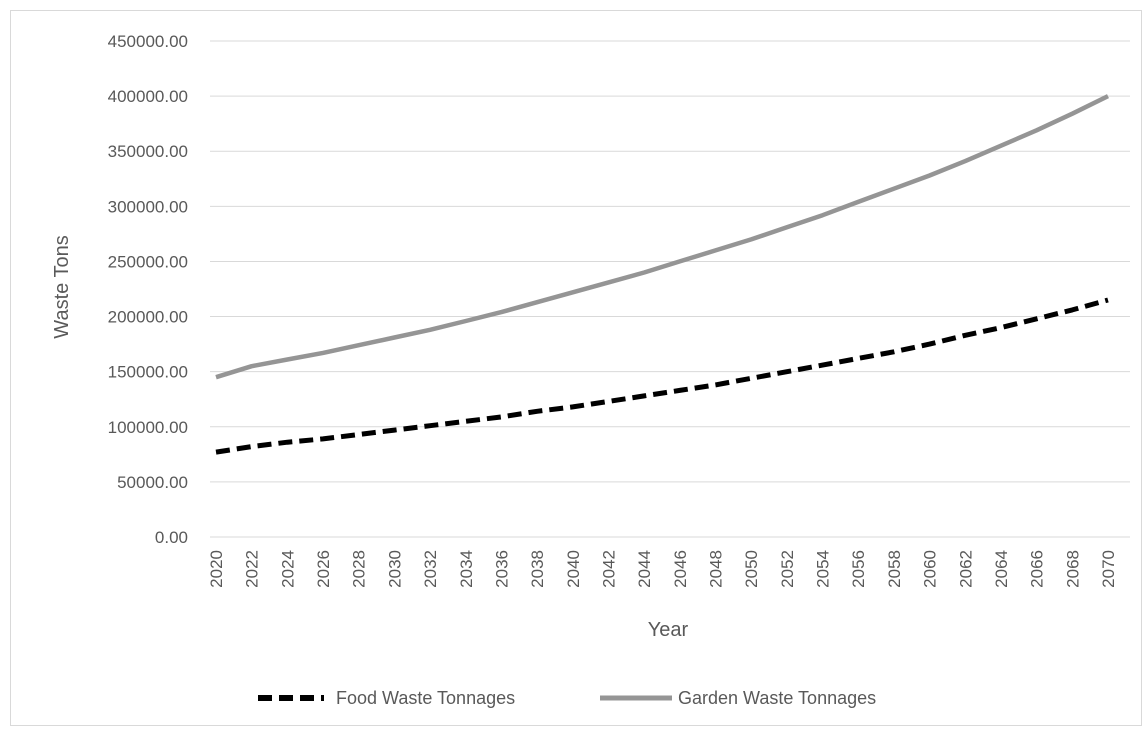 This screenshot has width=1144, height=729. Describe the element at coordinates (148, 41) in the screenshot. I see `y-tick-label-9: 450000.00` at that location.